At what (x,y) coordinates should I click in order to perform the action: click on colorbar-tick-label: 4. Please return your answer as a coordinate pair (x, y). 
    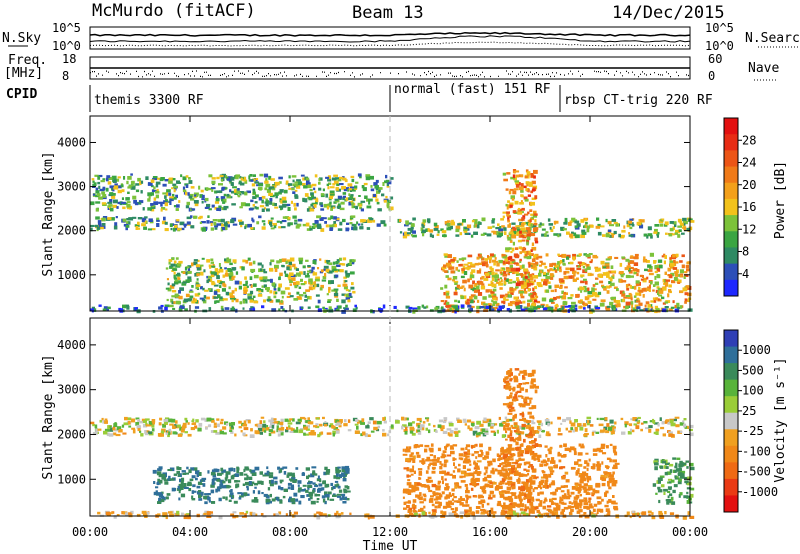
    Looking at the image, I should click on (745, 274).